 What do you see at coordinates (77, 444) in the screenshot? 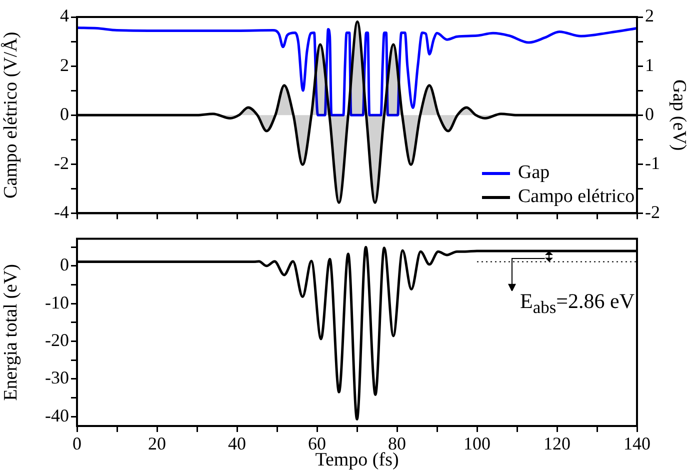
I see `x-tick-label: 0` at bounding box center [77, 444].